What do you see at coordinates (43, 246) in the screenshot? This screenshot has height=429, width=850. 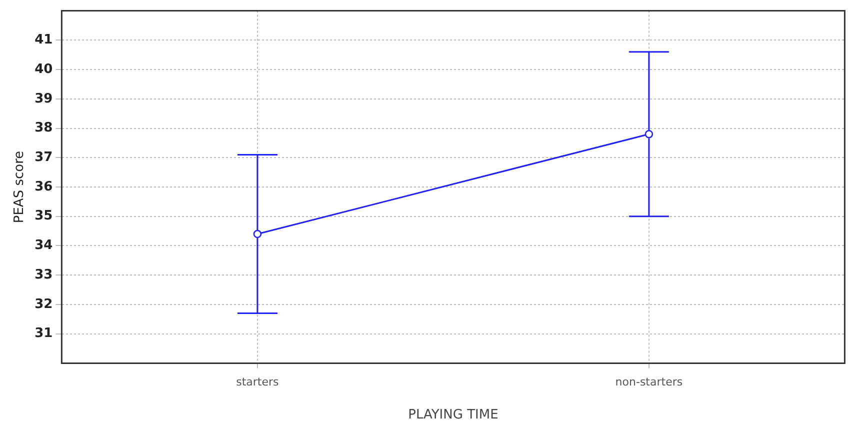 I see `y-tick-label: 34` at bounding box center [43, 246].